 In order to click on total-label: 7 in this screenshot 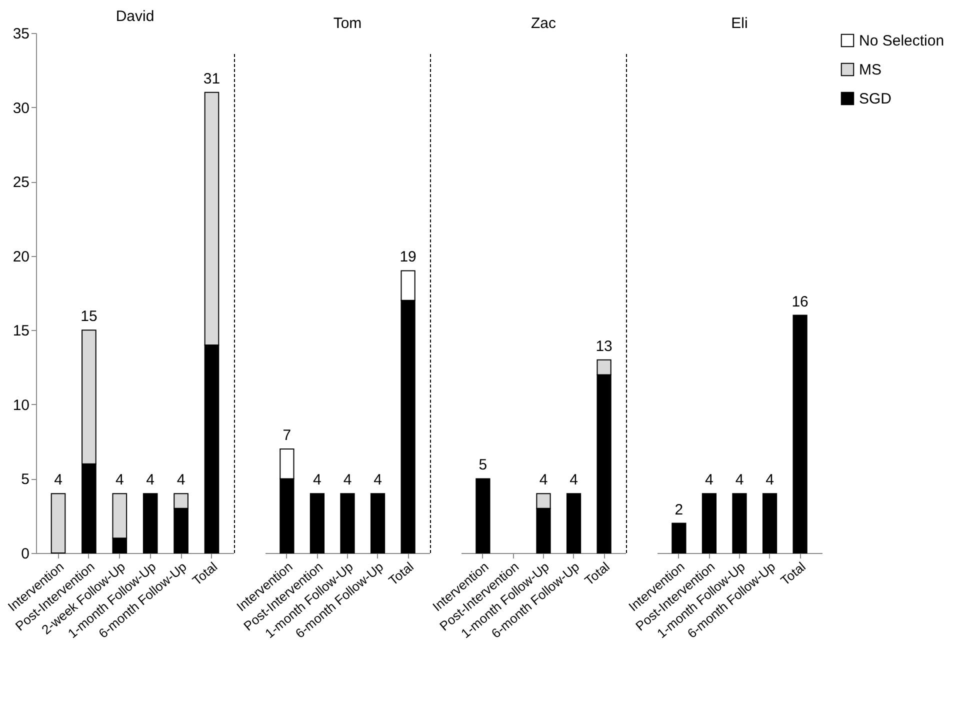, I will do `click(287, 435)`.